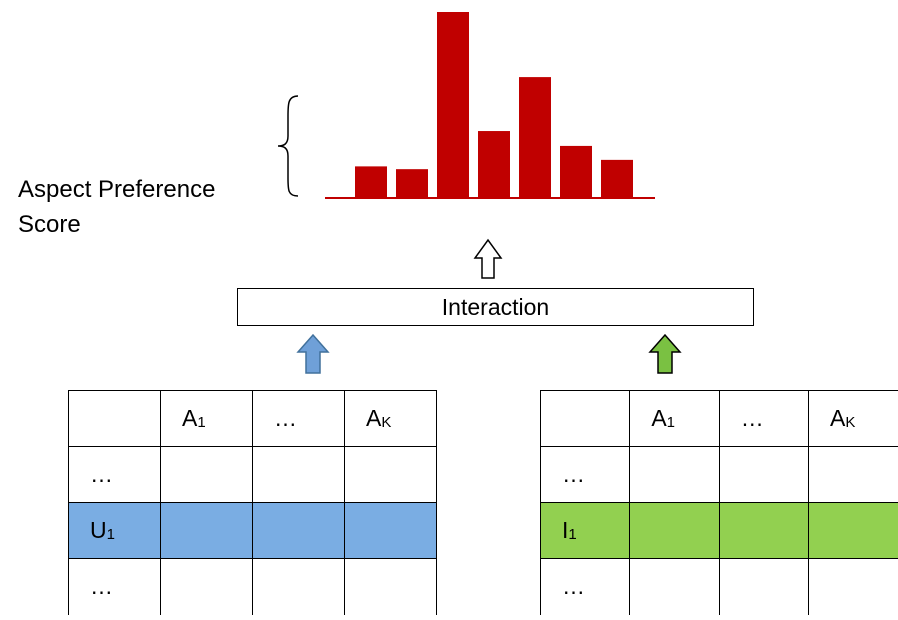  What do you see at coordinates (488, 258) in the screenshot?
I see `output-arrow` at bounding box center [488, 258].